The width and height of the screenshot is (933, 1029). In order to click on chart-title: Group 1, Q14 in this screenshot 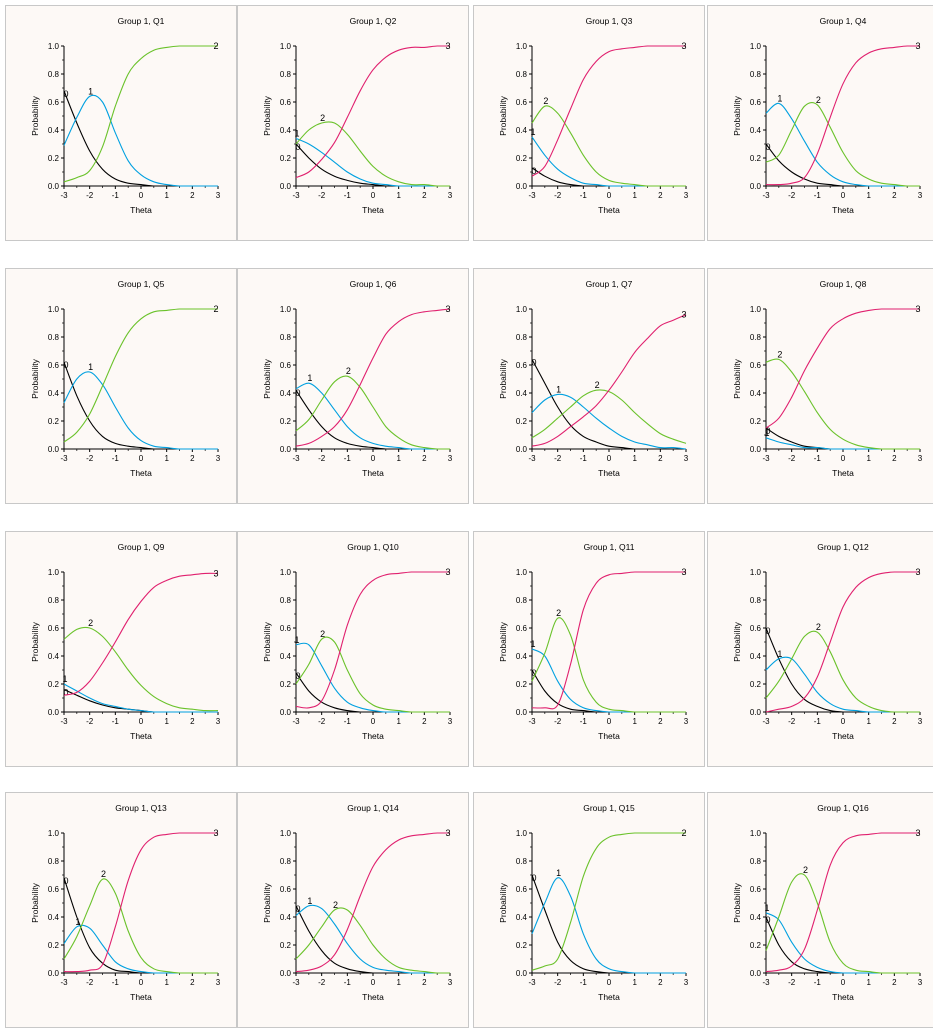, I will do `click(373, 808)`.